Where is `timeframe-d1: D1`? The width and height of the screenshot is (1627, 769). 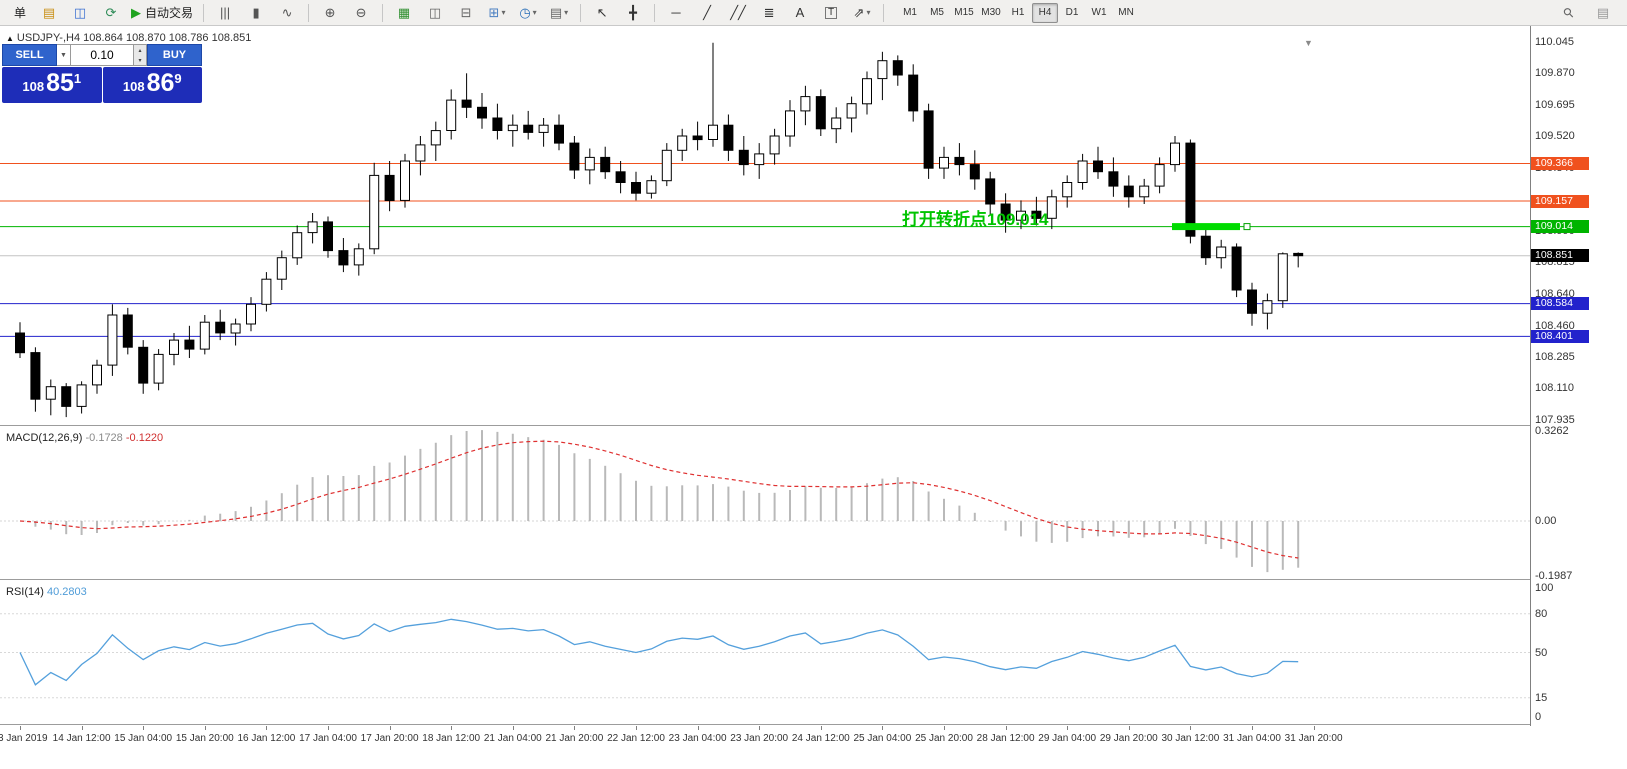
timeframe-d1: D1 is located at coordinates (1072, 12).